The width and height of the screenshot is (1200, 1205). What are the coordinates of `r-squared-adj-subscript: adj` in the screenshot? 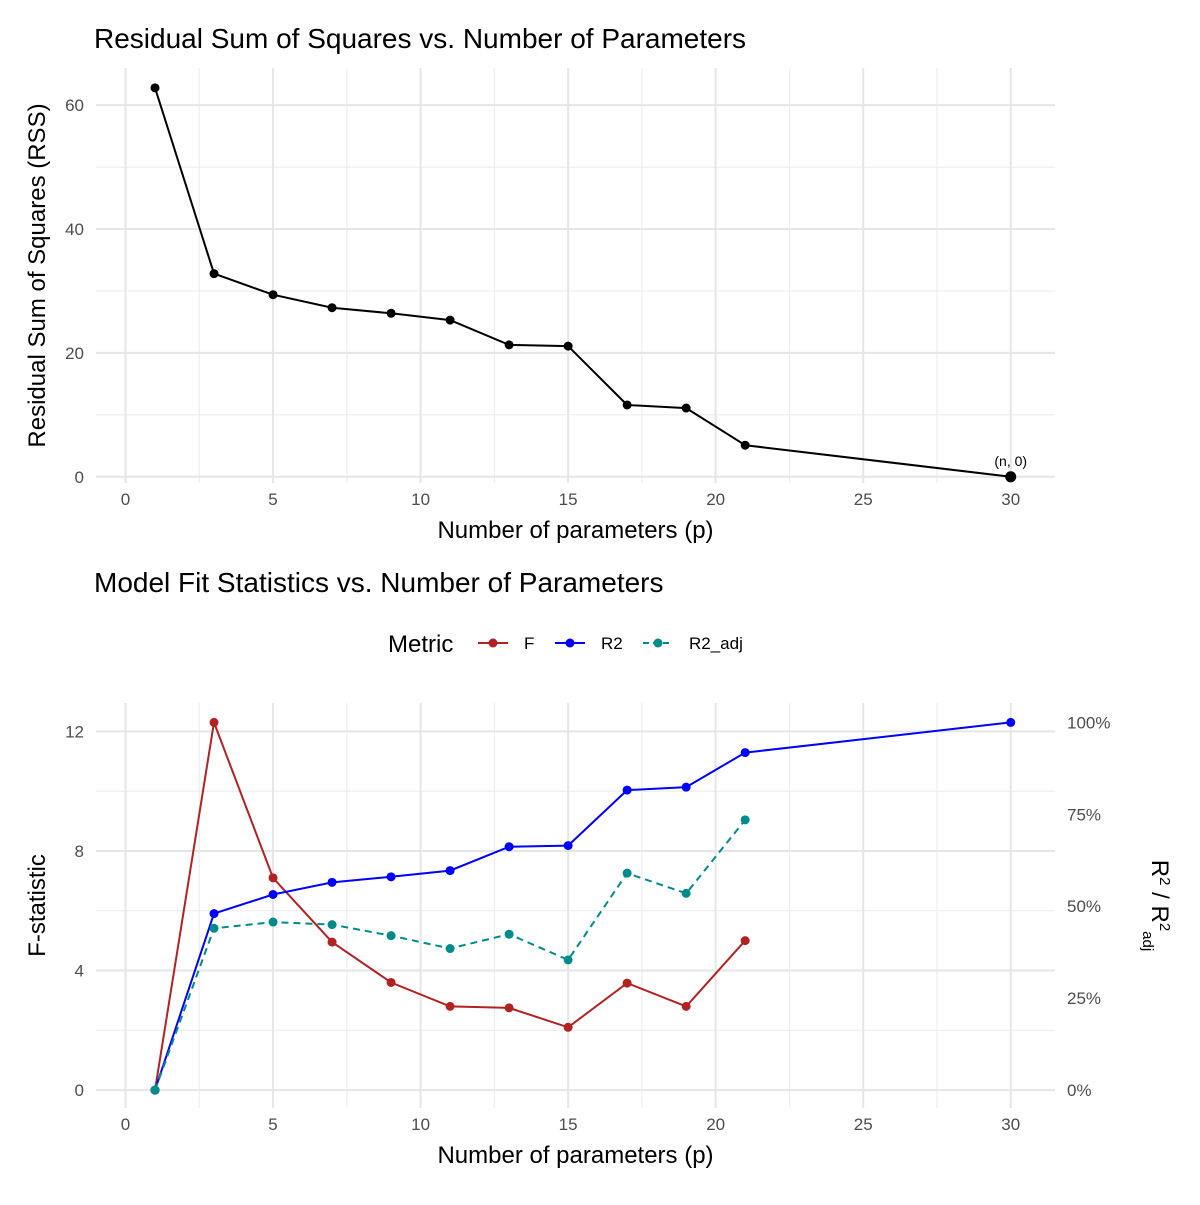 It's located at (1148, 941).